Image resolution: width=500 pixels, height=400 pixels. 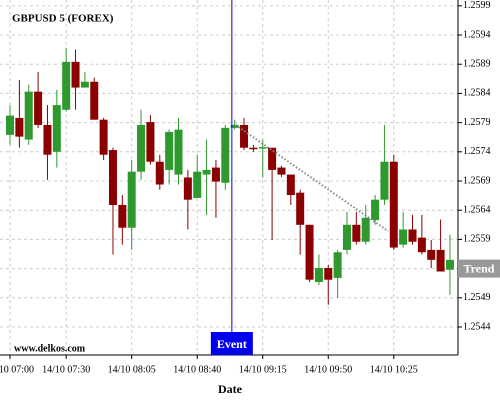 I want to click on trend-label: Trend, so click(x=479, y=268).